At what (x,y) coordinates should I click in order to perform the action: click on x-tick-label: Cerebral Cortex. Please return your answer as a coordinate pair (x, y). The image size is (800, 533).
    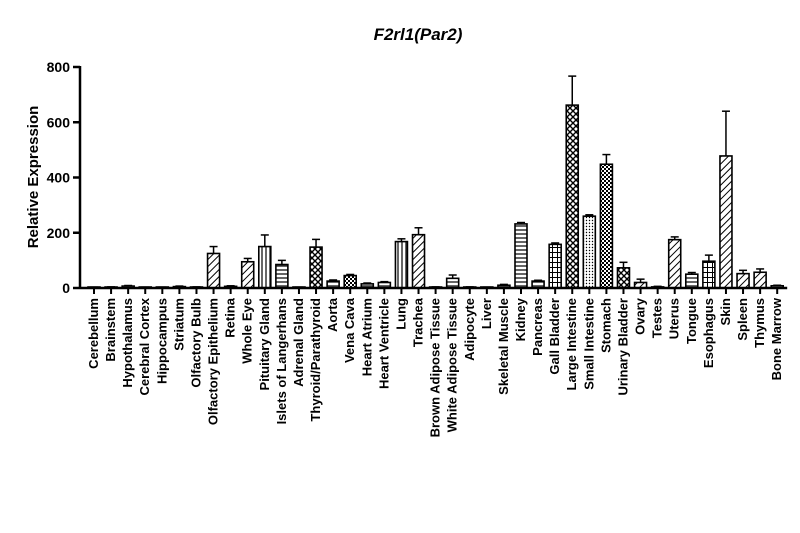
    Looking at the image, I should click on (144, 346).